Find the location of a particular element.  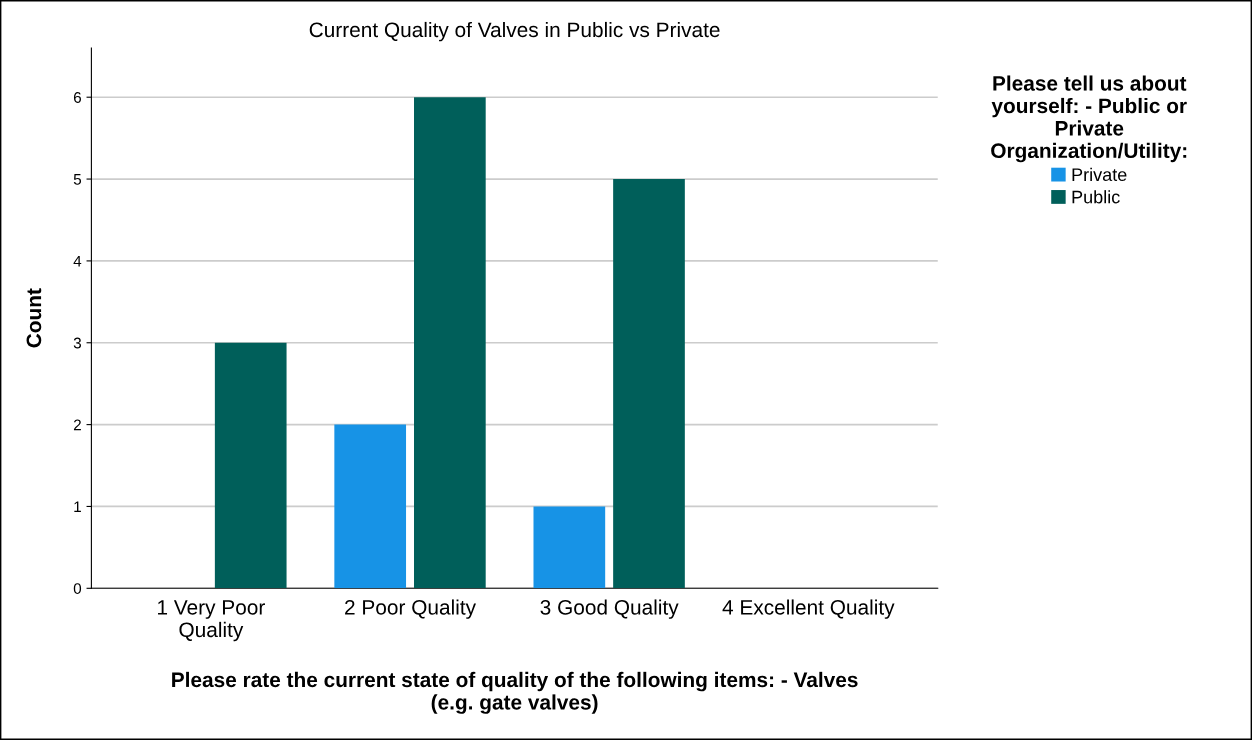

y-tick-label: 2 is located at coordinates (77, 425).